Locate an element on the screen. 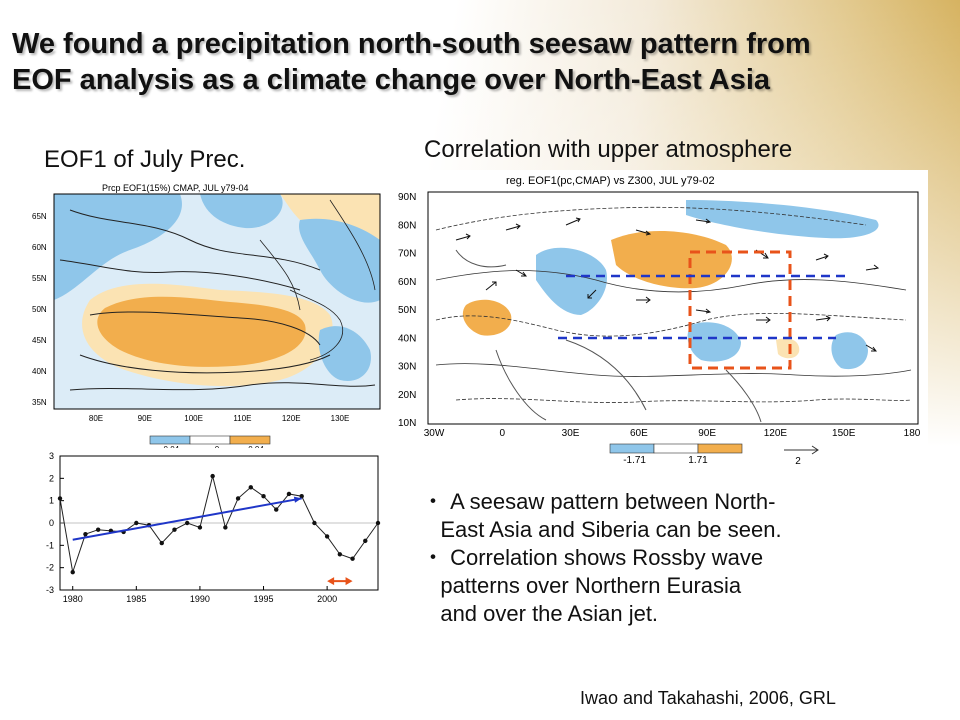 The width and height of the screenshot is (960, 720). ts-y-tick-label: -3 is located at coordinates (50, 590).